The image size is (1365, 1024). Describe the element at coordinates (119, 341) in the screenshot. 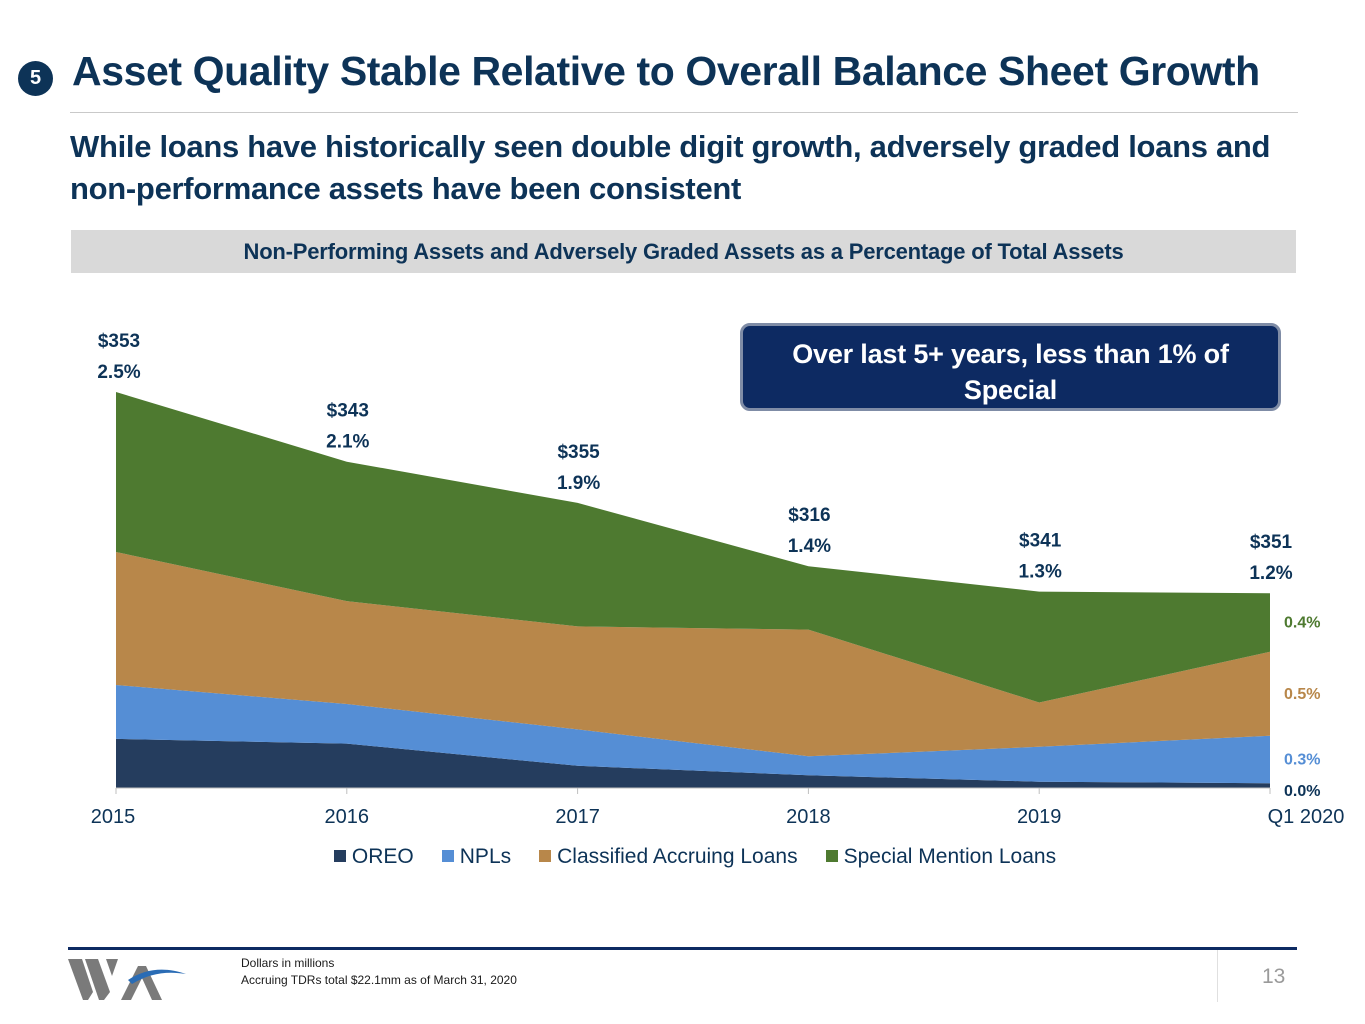

I see `total-dollar-label: $353` at that location.